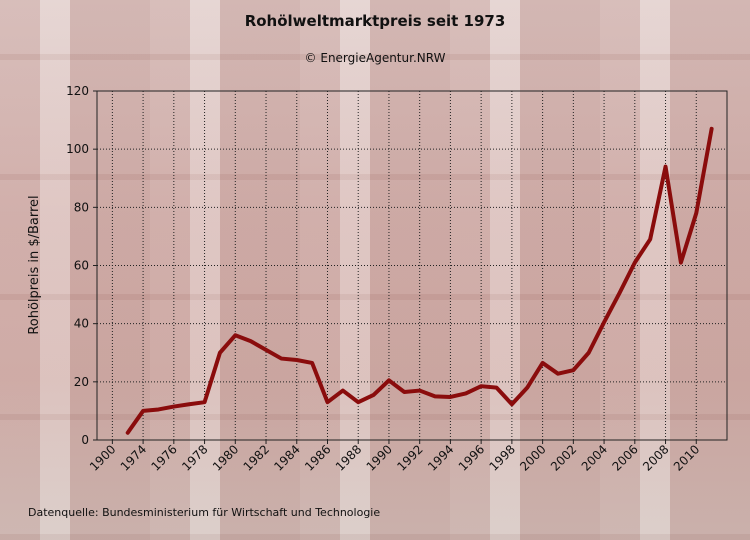 Image resolution: width=750 pixels, height=540 pixels. Describe the element at coordinates (440, 457) in the screenshot. I see `x-tick-label: 1994` at that location.